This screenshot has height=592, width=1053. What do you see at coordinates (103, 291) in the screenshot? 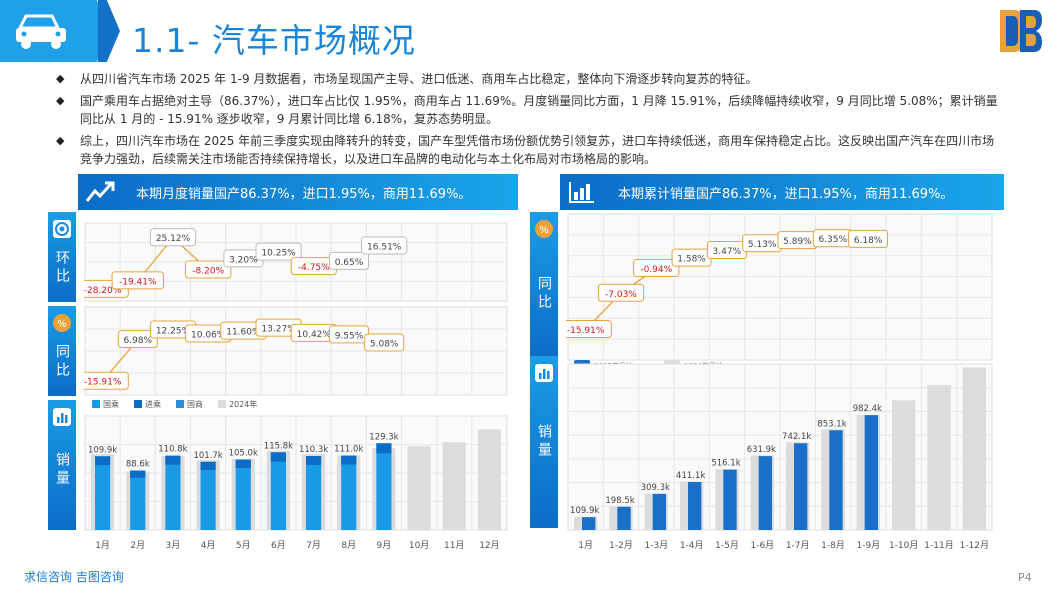
I see `data-label: -28.20%` at bounding box center [103, 291].